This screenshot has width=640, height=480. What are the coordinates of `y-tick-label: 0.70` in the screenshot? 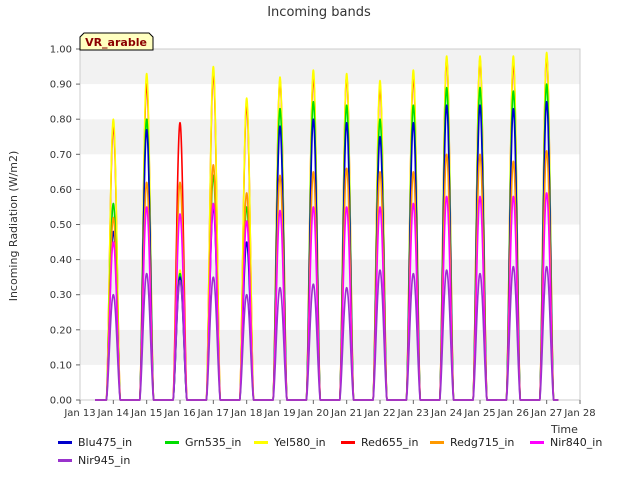 It's located at (61, 155).